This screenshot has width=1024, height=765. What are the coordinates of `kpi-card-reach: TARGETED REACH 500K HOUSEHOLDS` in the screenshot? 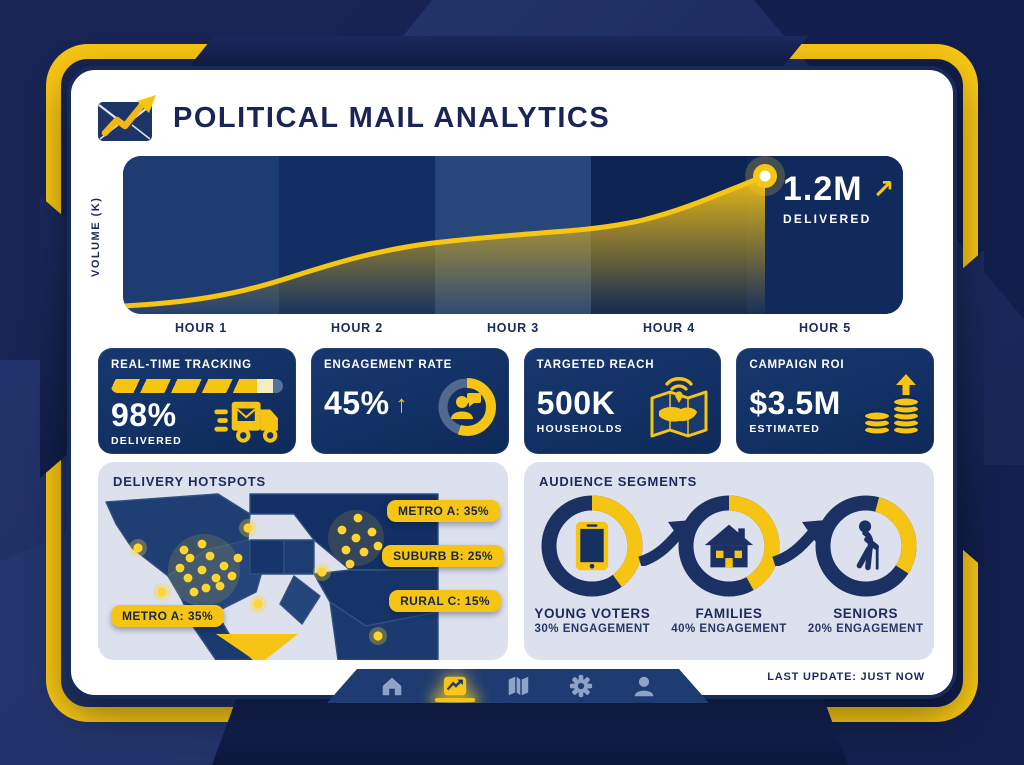 It's located at (622, 401).